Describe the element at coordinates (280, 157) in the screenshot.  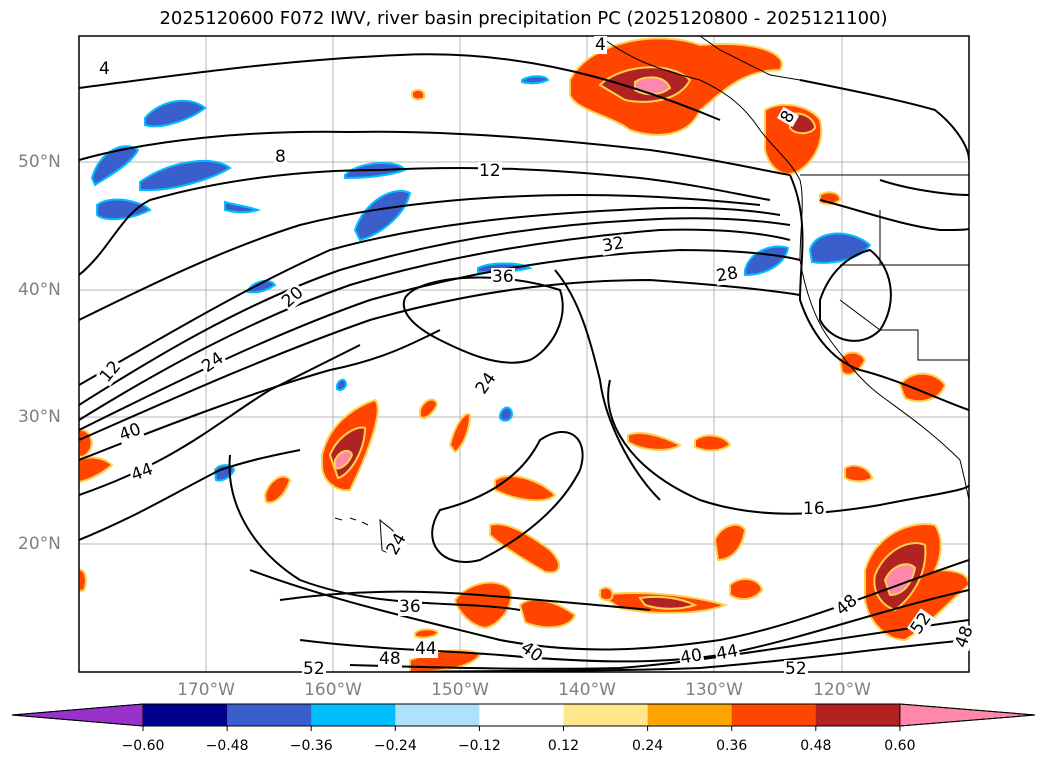
I see `contour-label: 8` at that location.